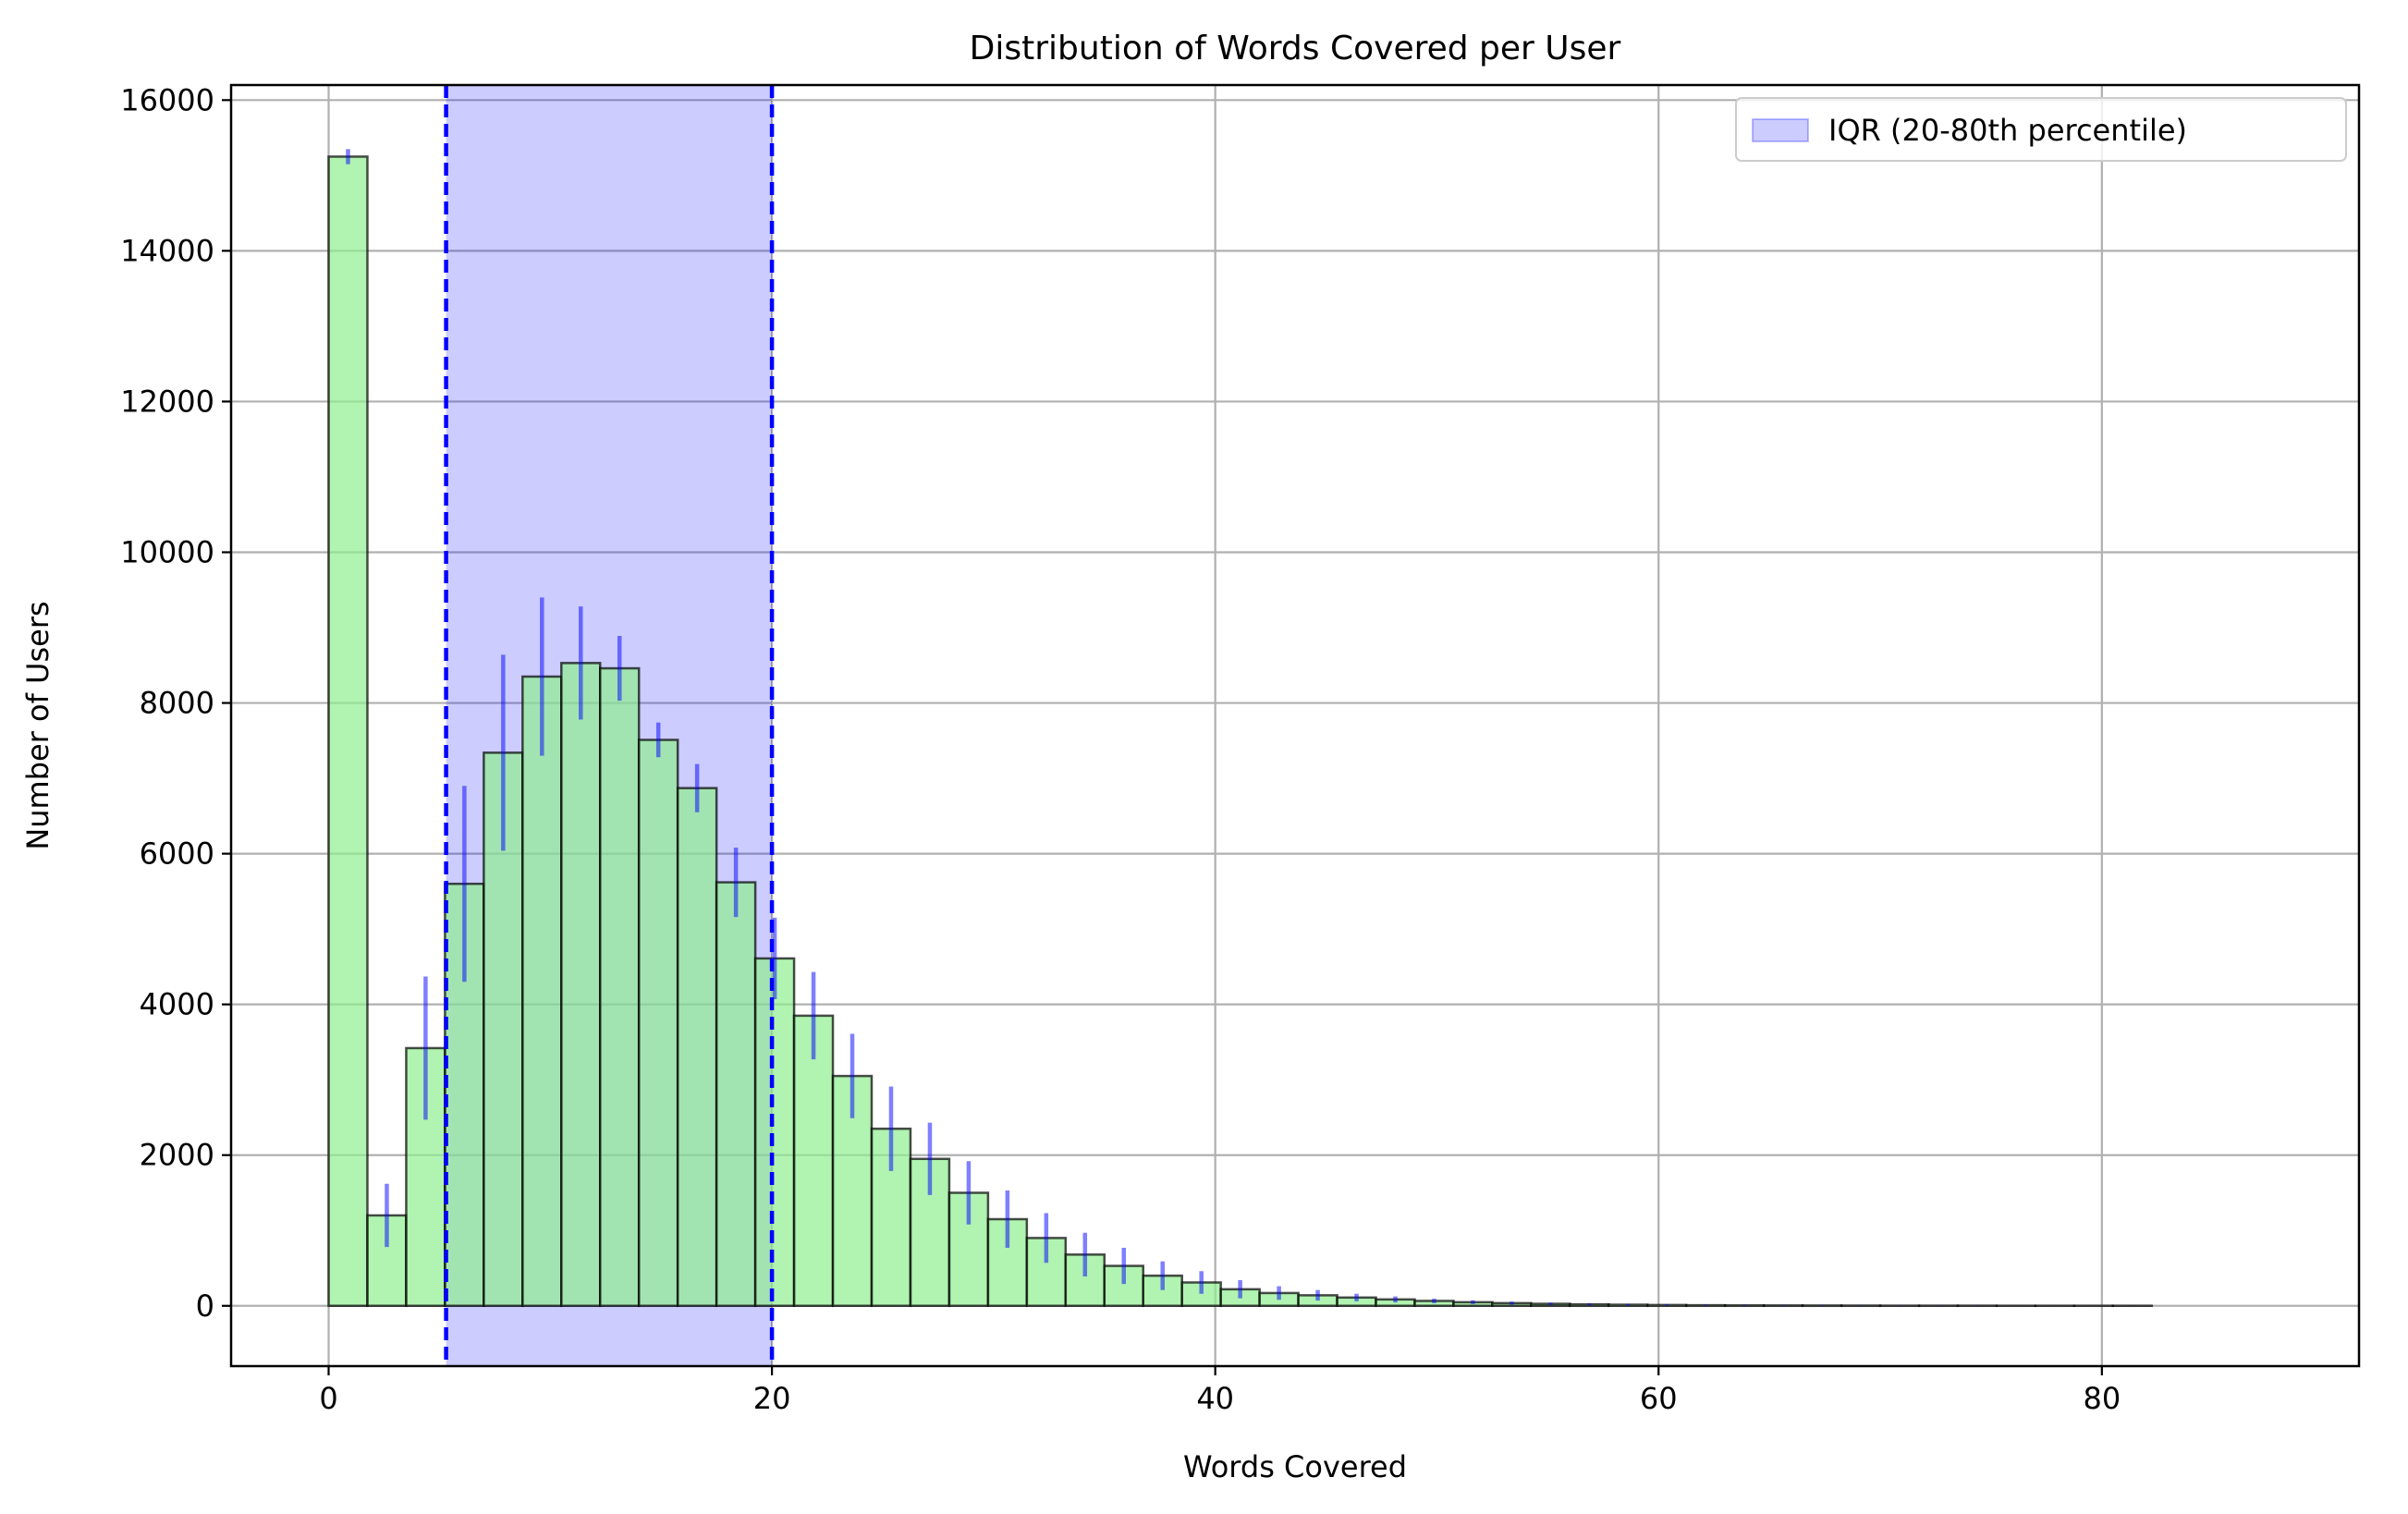  What do you see at coordinates (167, 99) in the screenshot?
I see `y-tick-label: 16000` at bounding box center [167, 99].